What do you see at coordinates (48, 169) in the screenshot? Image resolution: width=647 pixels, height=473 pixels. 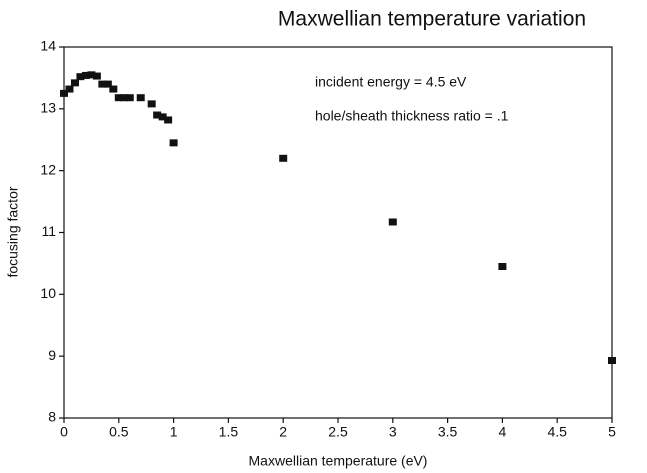 I see `y-tick-label: 12` at bounding box center [48, 169].